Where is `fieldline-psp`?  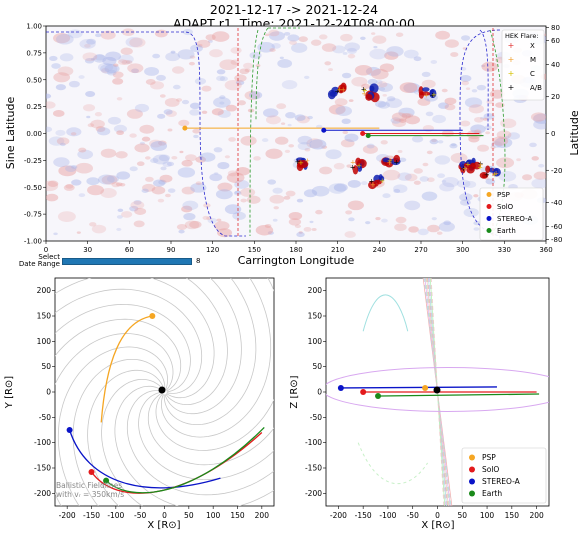
fieldline-psp is located at coordinates (126, 369).